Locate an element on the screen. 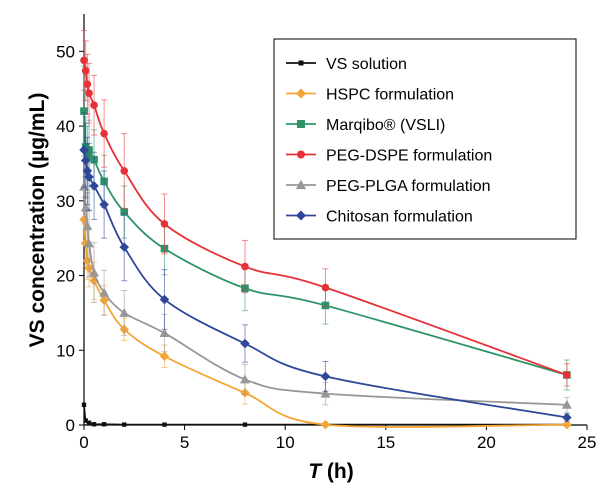 This screenshot has height=493, width=599. x-tick-label: 10 is located at coordinates (285, 442).